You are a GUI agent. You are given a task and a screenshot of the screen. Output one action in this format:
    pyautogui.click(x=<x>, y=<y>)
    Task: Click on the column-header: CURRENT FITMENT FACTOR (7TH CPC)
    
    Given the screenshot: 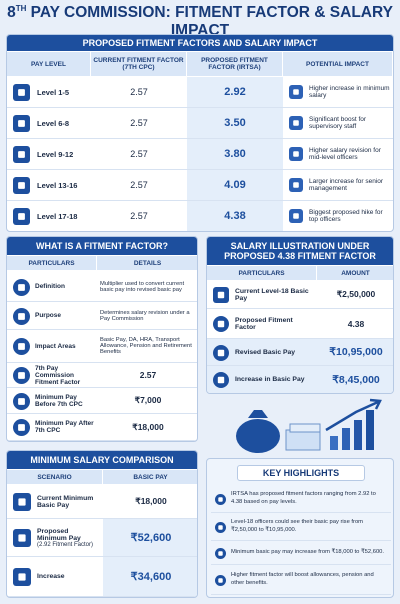 What is the action you would take?
    pyautogui.click(x=139, y=64)
    